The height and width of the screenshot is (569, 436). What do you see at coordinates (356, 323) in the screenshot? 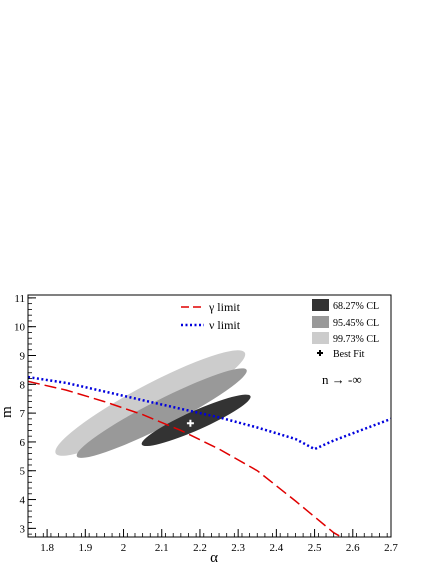
I see `legend-95-label: 95.45% CL` at bounding box center [356, 323].